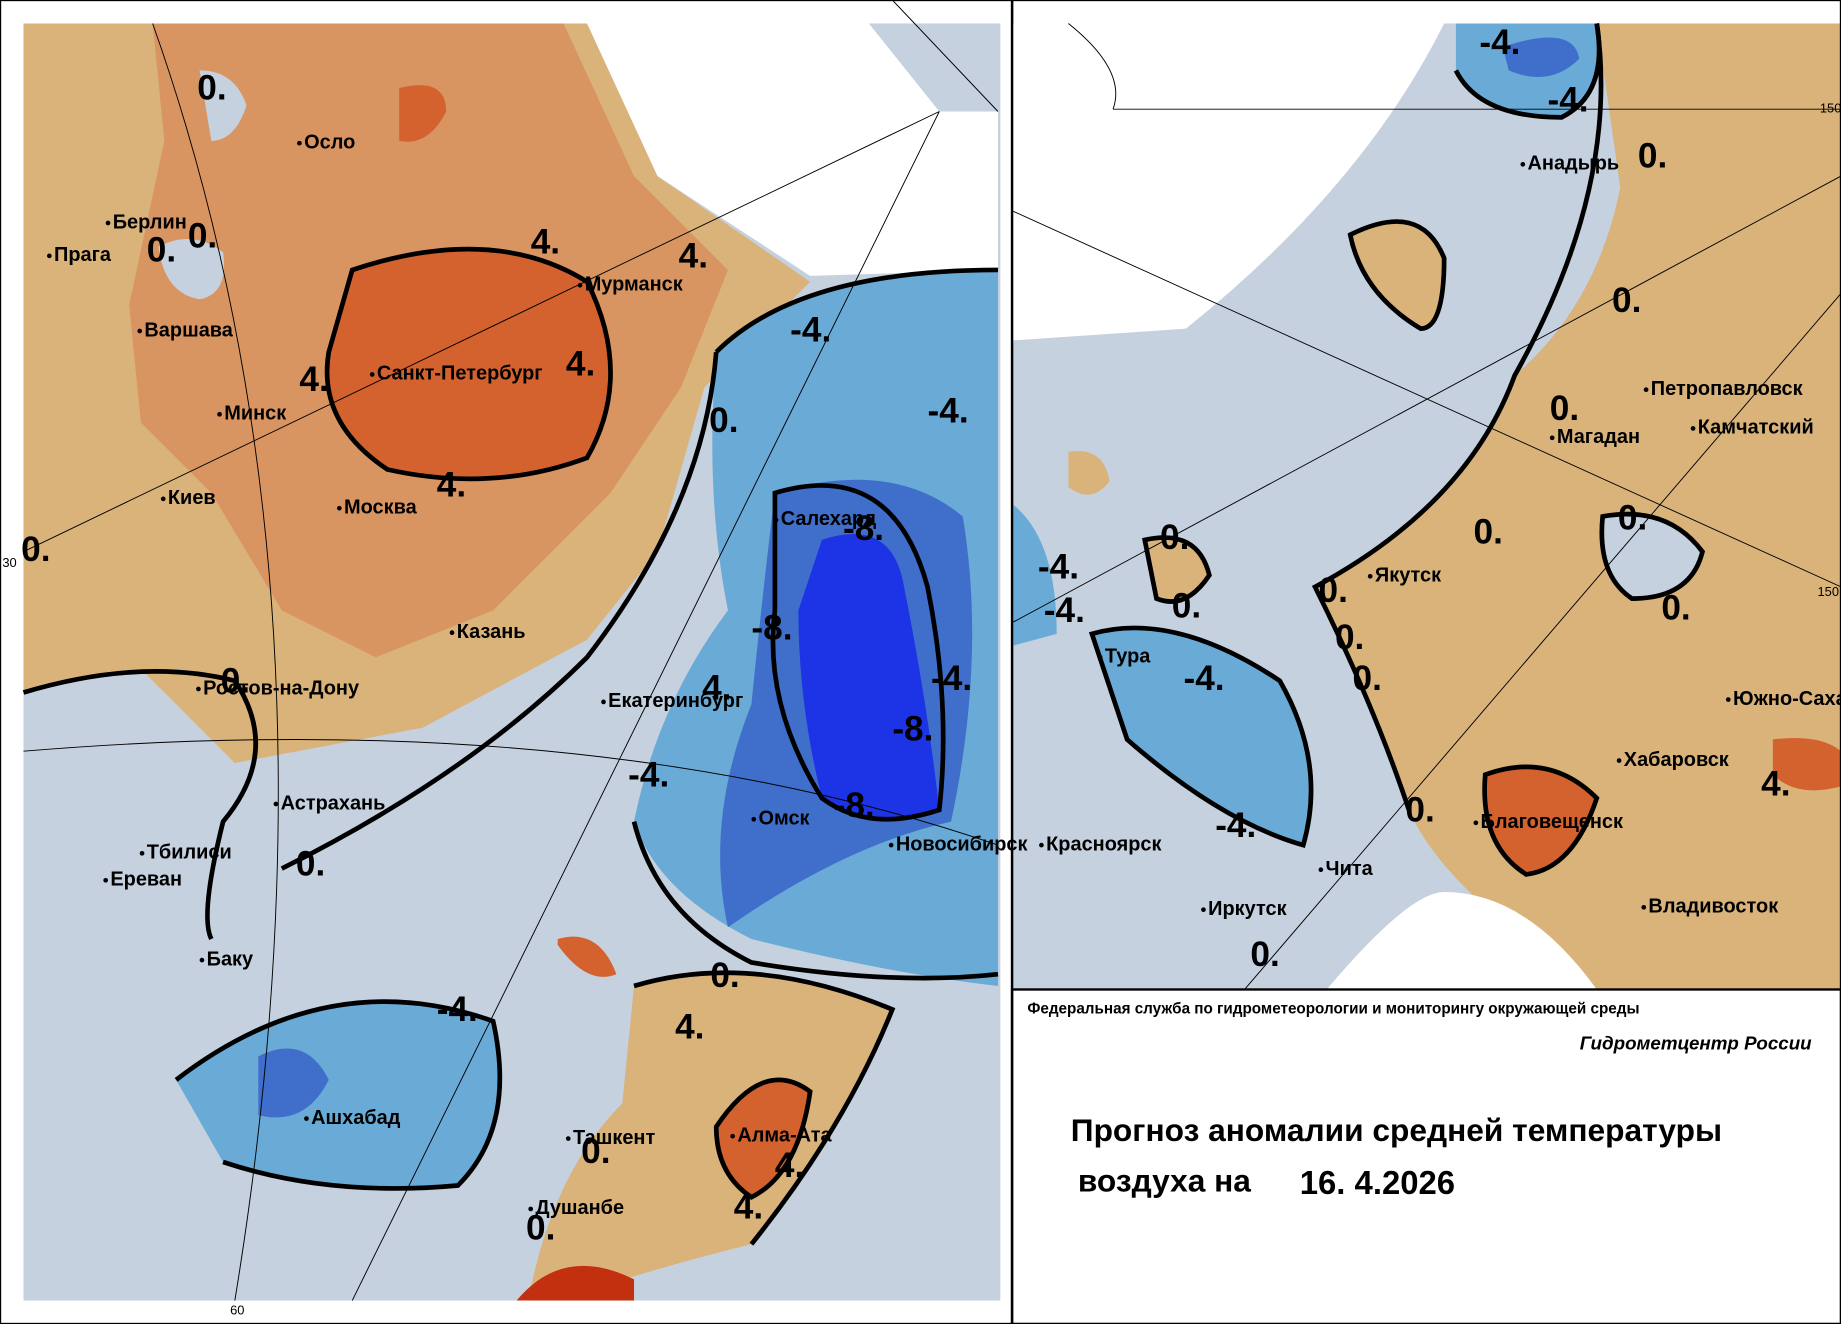  I want to click on city-label: Новосибирск, so click(962, 844).